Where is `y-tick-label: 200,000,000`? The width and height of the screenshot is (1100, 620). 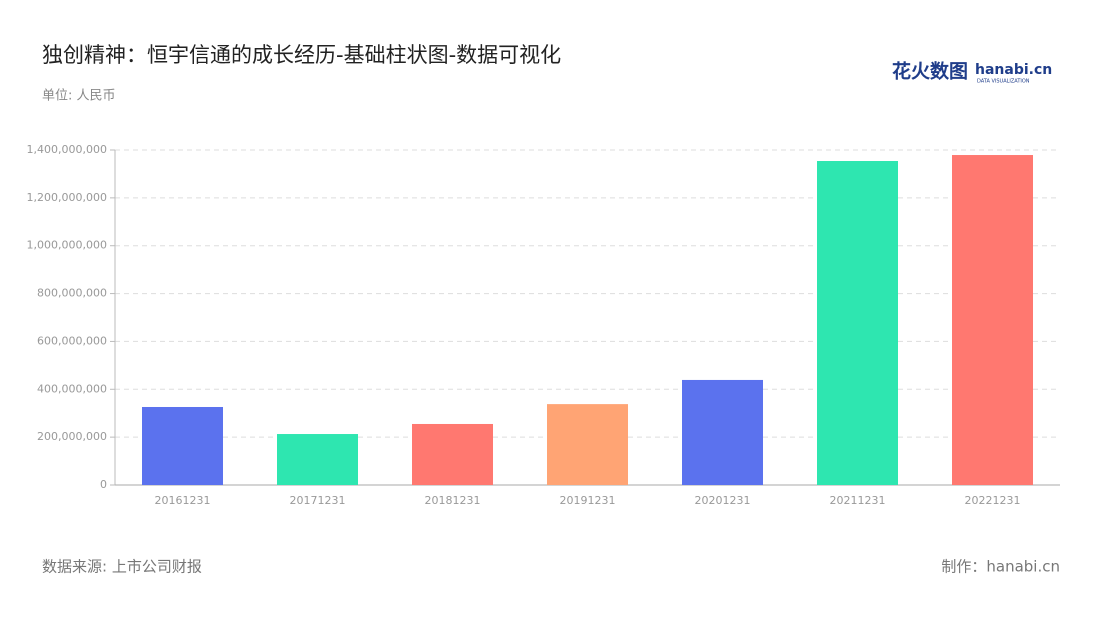 y-tick-label: 200,000,000 is located at coordinates (72, 436).